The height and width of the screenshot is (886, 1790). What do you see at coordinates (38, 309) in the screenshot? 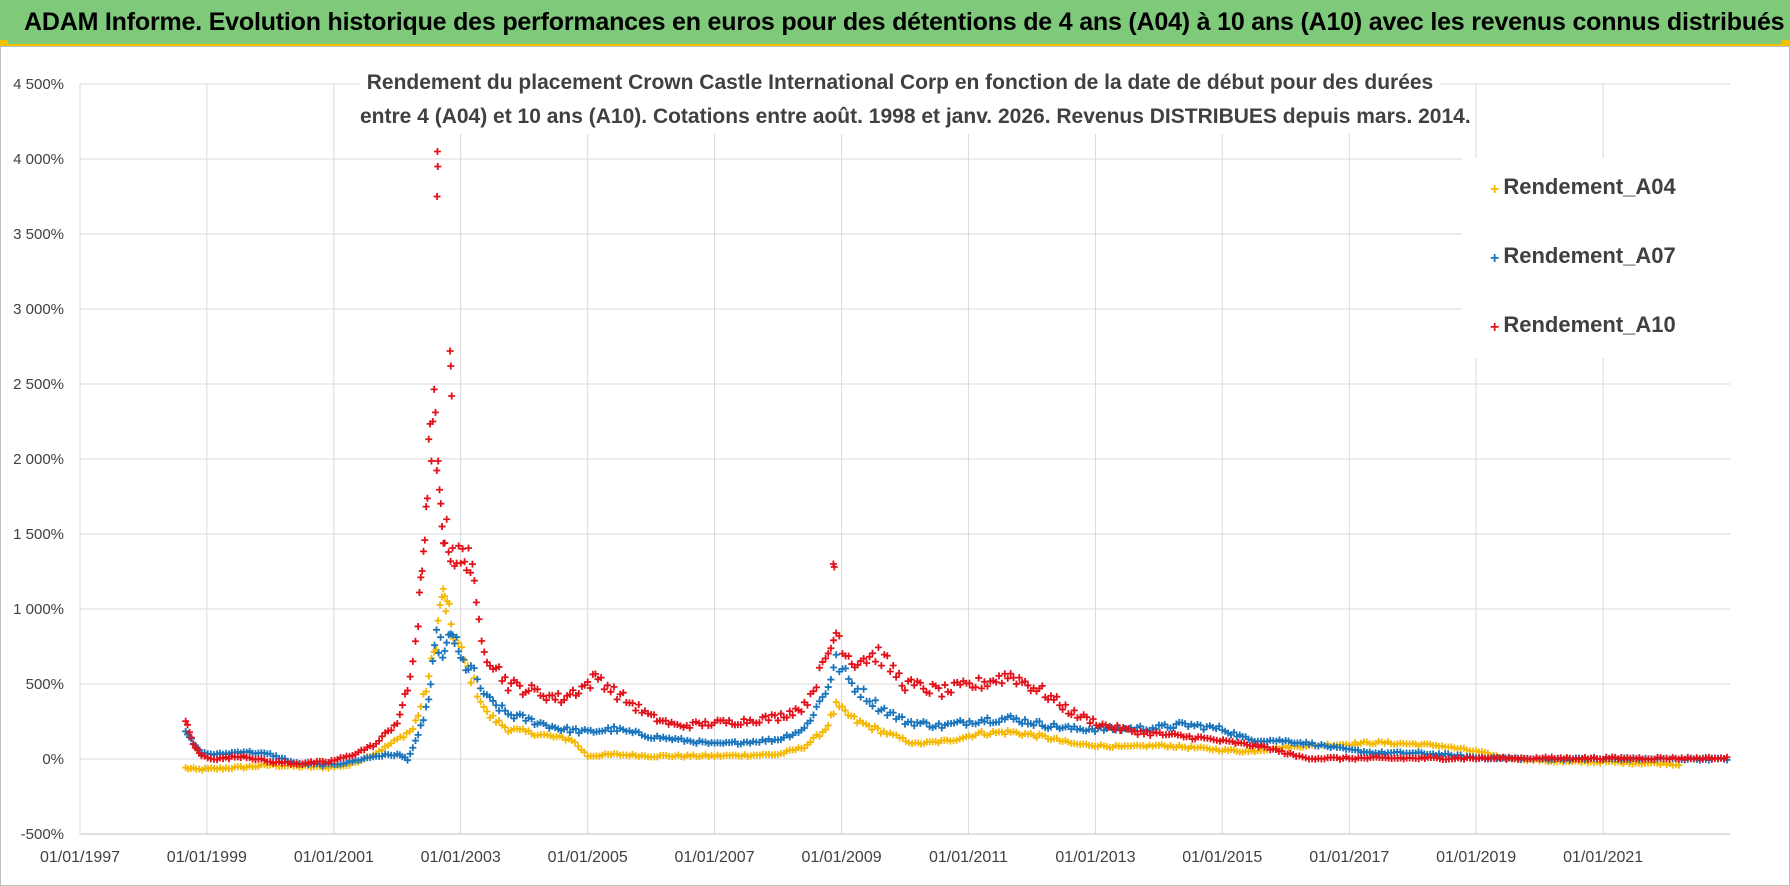
I see `y-tick-label: 3 000%` at bounding box center [38, 309].